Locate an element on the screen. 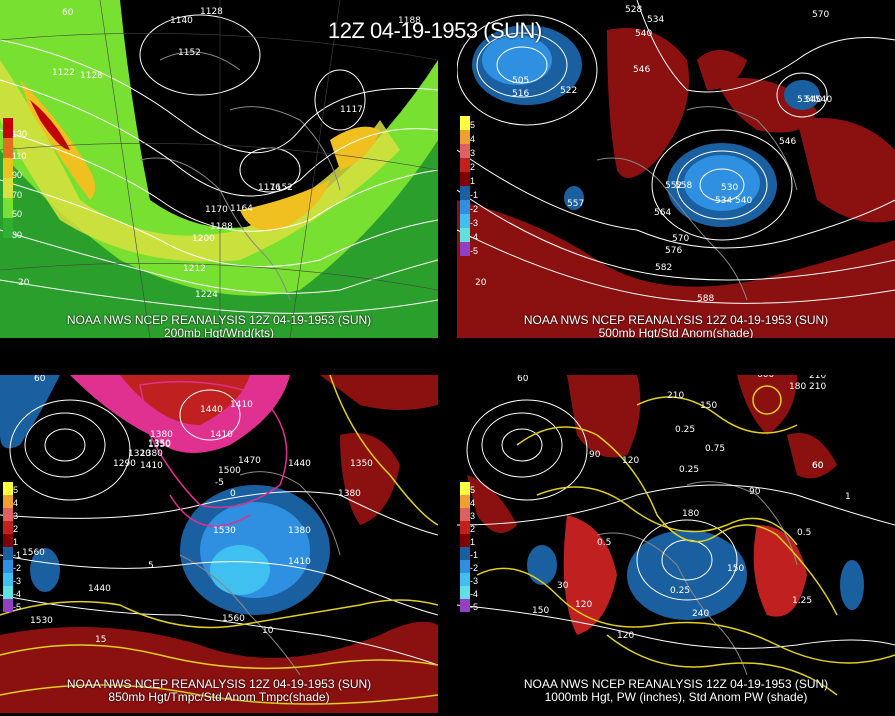 The image size is (895, 716). colorbar-label: 1 is located at coordinates (473, 542).